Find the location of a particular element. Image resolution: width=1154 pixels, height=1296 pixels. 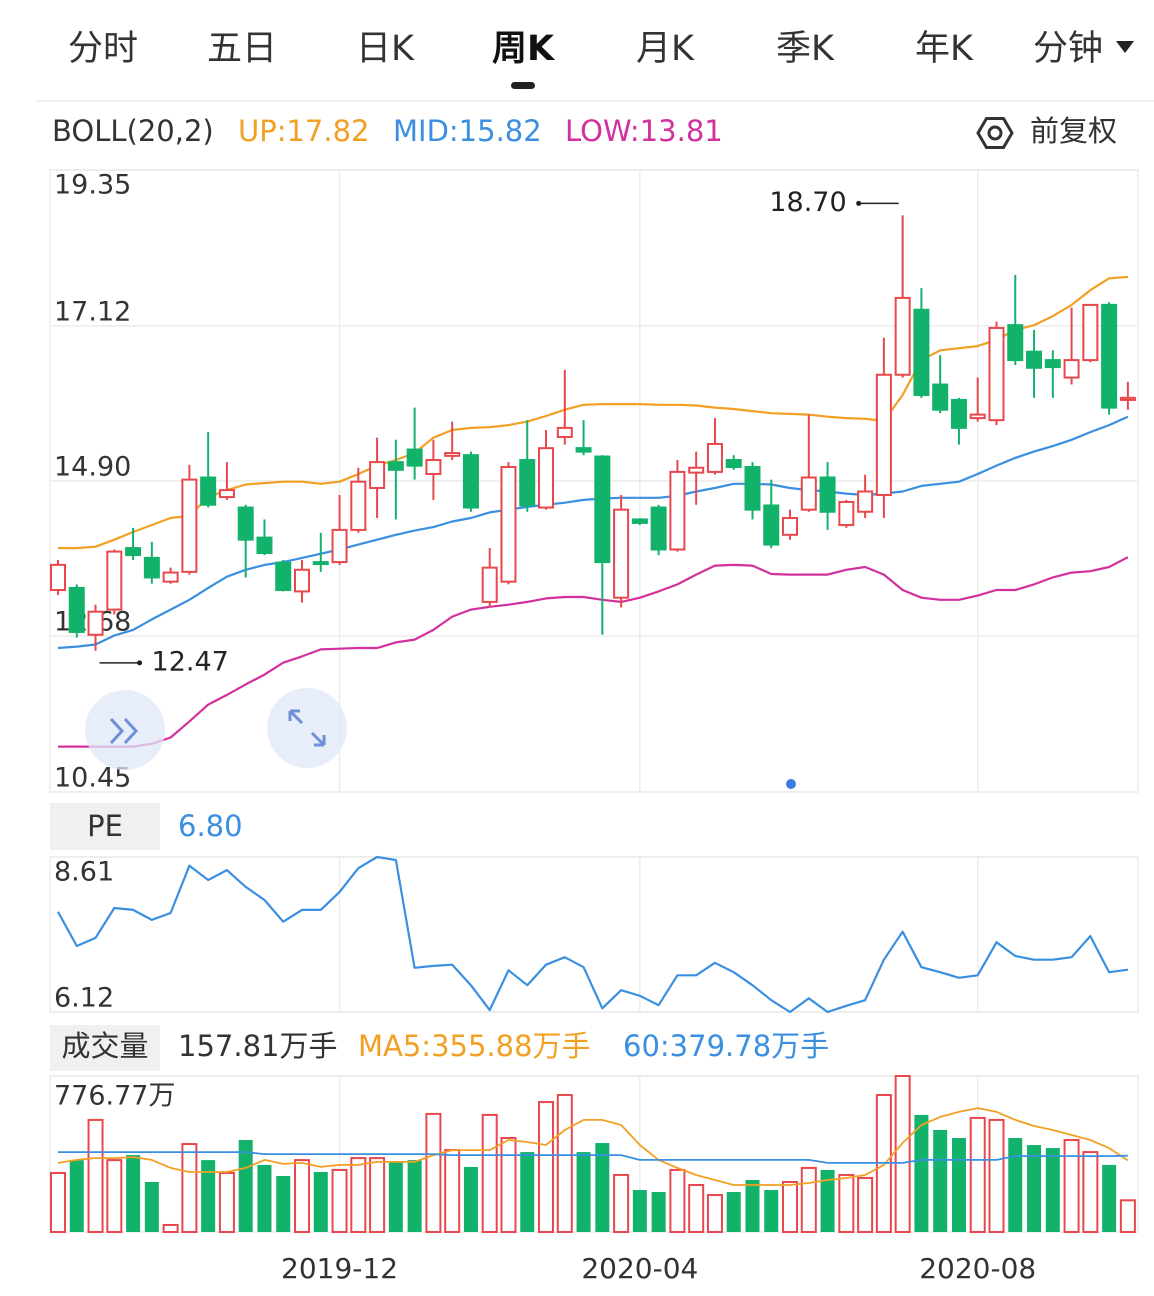

y-tick-label: 17.12 is located at coordinates (92, 311).